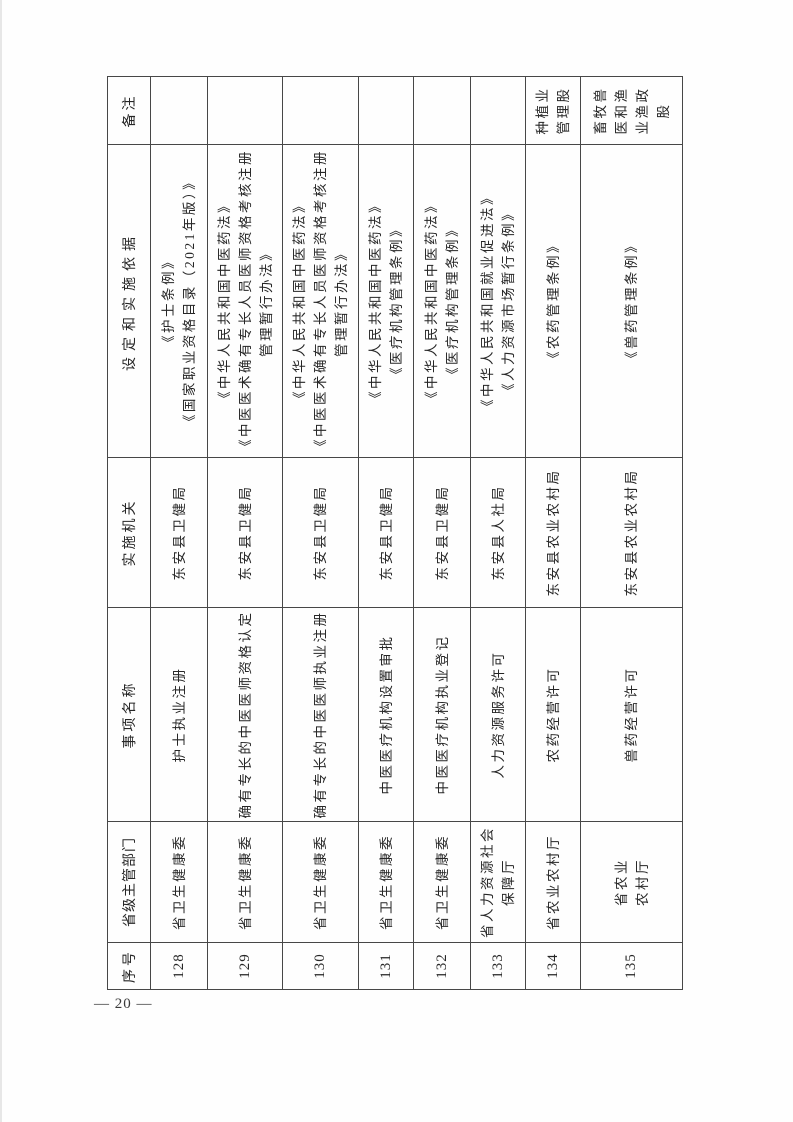  Describe the element at coordinates (498, 714) in the screenshot. I see `cell-item-name: 人力资源服务许可` at that location.